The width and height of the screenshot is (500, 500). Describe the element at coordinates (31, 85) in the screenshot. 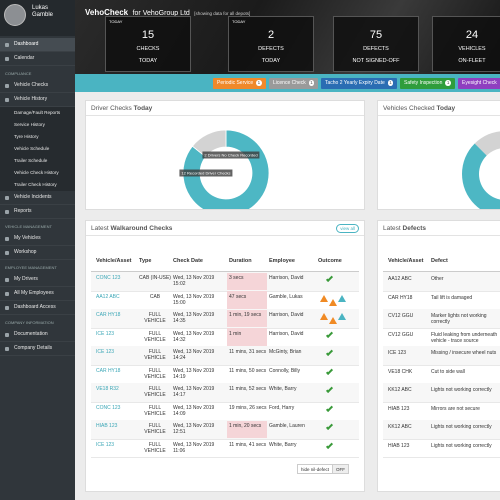

I see `menu-label: Vehicle Checks` at that location.